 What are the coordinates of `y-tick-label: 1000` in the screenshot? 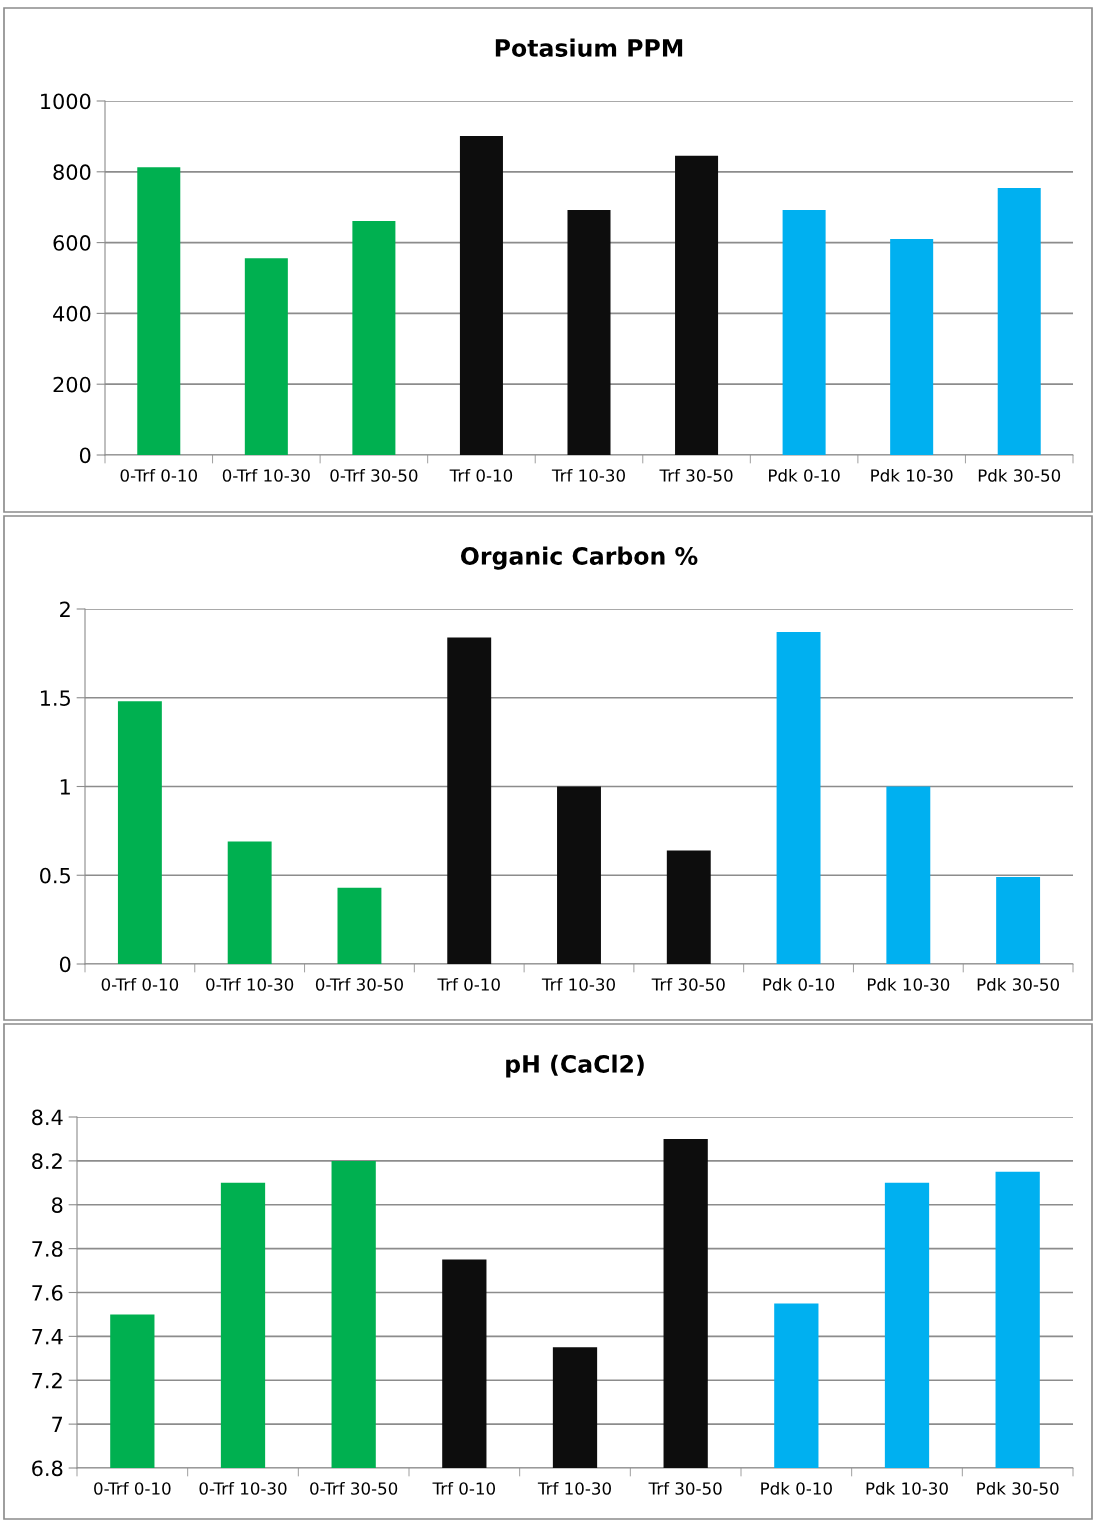 It's located at (66, 101).